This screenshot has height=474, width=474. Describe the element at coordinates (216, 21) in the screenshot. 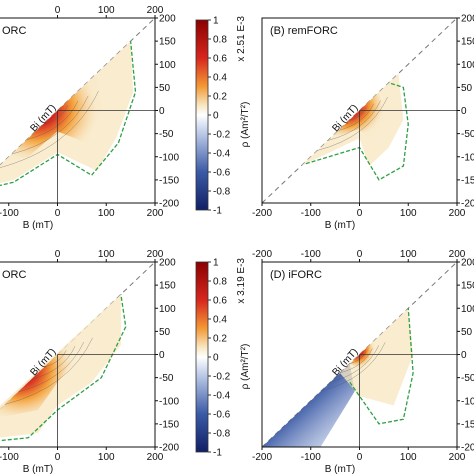

I see `colorbar-tick-label: 1` at that location.